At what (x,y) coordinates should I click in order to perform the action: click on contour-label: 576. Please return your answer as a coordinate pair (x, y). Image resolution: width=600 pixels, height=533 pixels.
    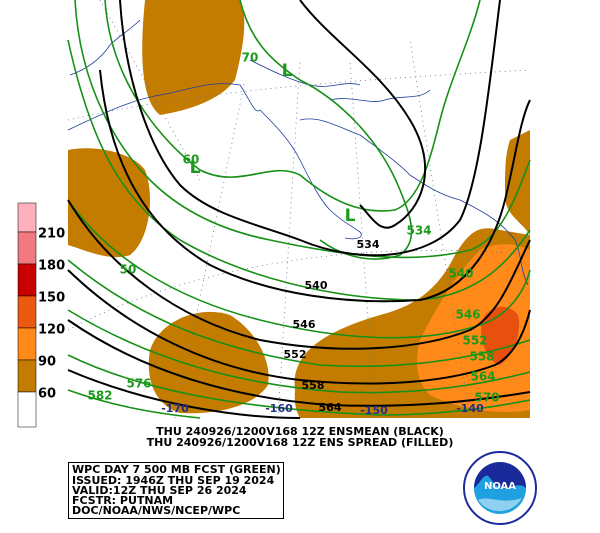
    Looking at the image, I should click on (138, 384).